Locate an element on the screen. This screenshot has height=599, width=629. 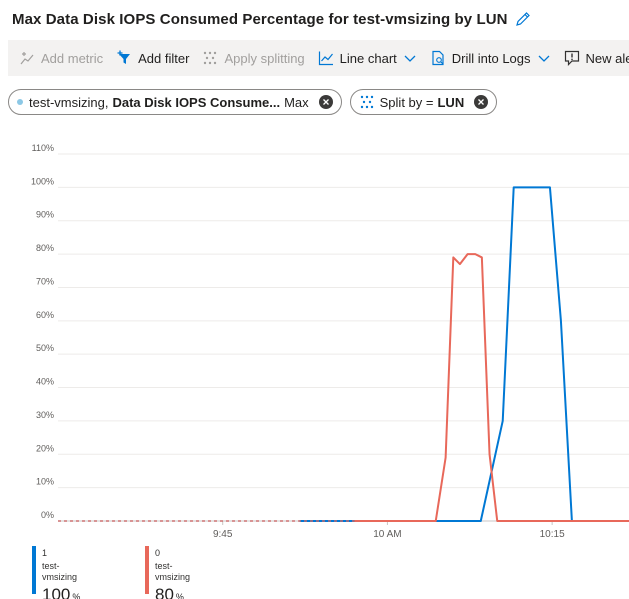
drill-into-logs-dropdown: Drill into Logs is located at coordinates (490, 58).